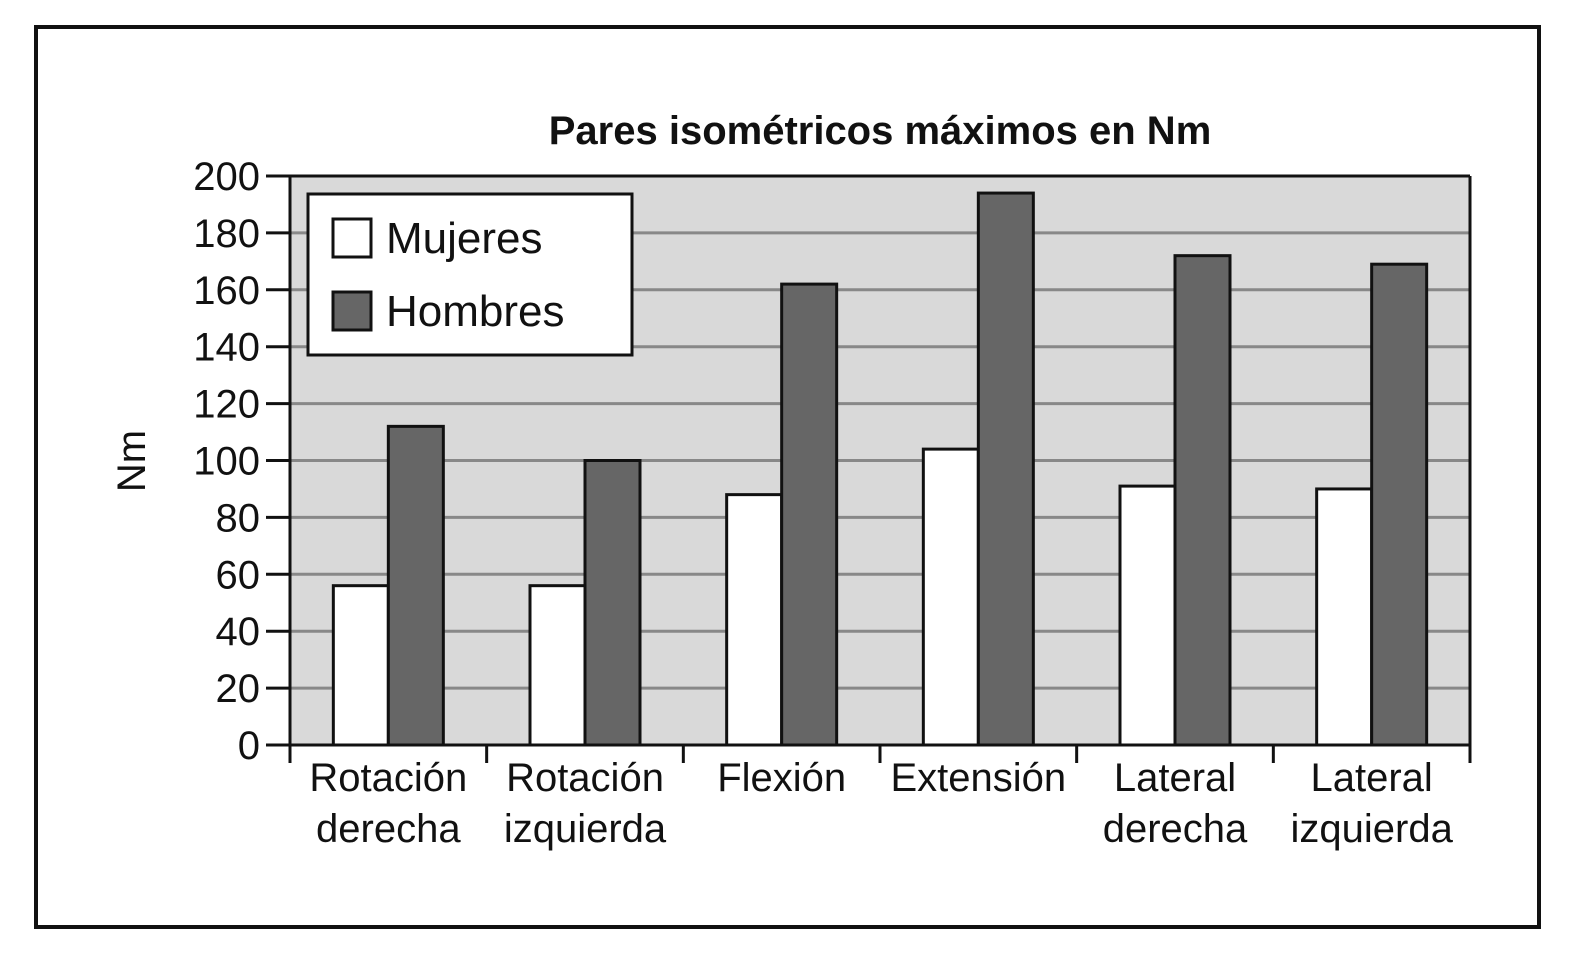 The height and width of the screenshot is (965, 1590). I want to click on x-category-label-4: Lateral derecha, so click(1175, 803).